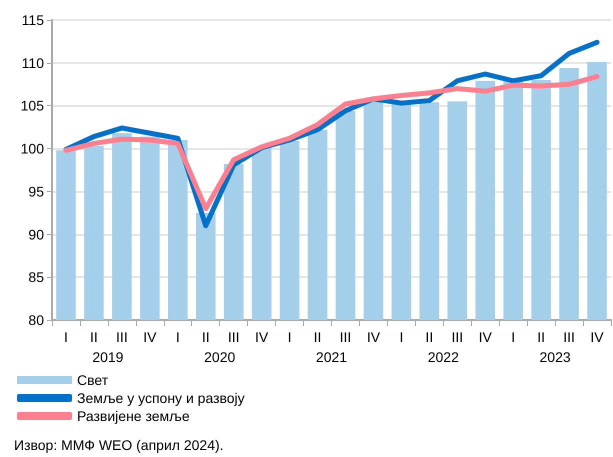 The image size is (613, 457). I want to click on legend-label: Свет, so click(93, 380).